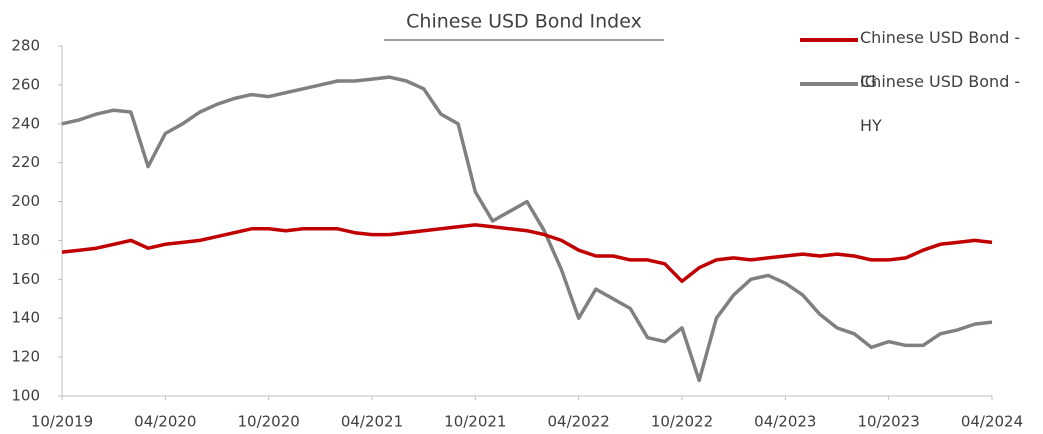 The image size is (1043, 434). Describe the element at coordinates (579, 422) in the screenshot. I see `x-tick-label: 04/2022` at that location.